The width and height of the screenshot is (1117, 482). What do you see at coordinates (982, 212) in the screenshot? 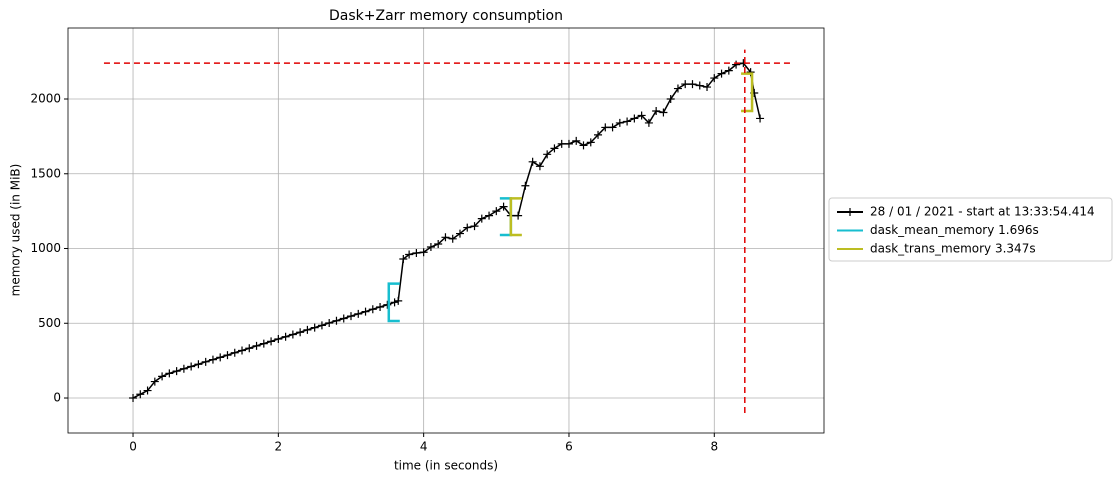
I see `legend-label: 28 / 01 / 2021 - start at 13:33:54.414` at bounding box center [982, 212].